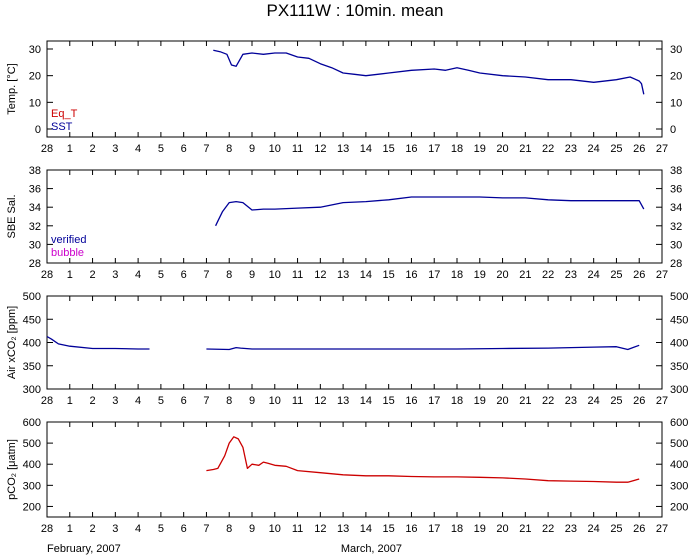  What do you see at coordinates (35, 50) in the screenshot?
I see `y-tick-label-left: 30` at bounding box center [35, 50].